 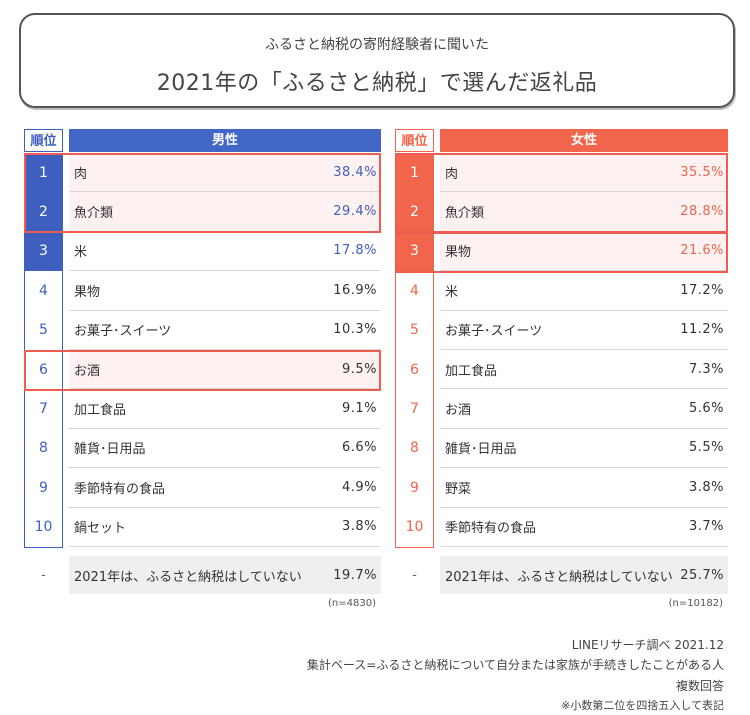 I want to click on table-row: 4 米 17.2%, so click(x=561, y=291).